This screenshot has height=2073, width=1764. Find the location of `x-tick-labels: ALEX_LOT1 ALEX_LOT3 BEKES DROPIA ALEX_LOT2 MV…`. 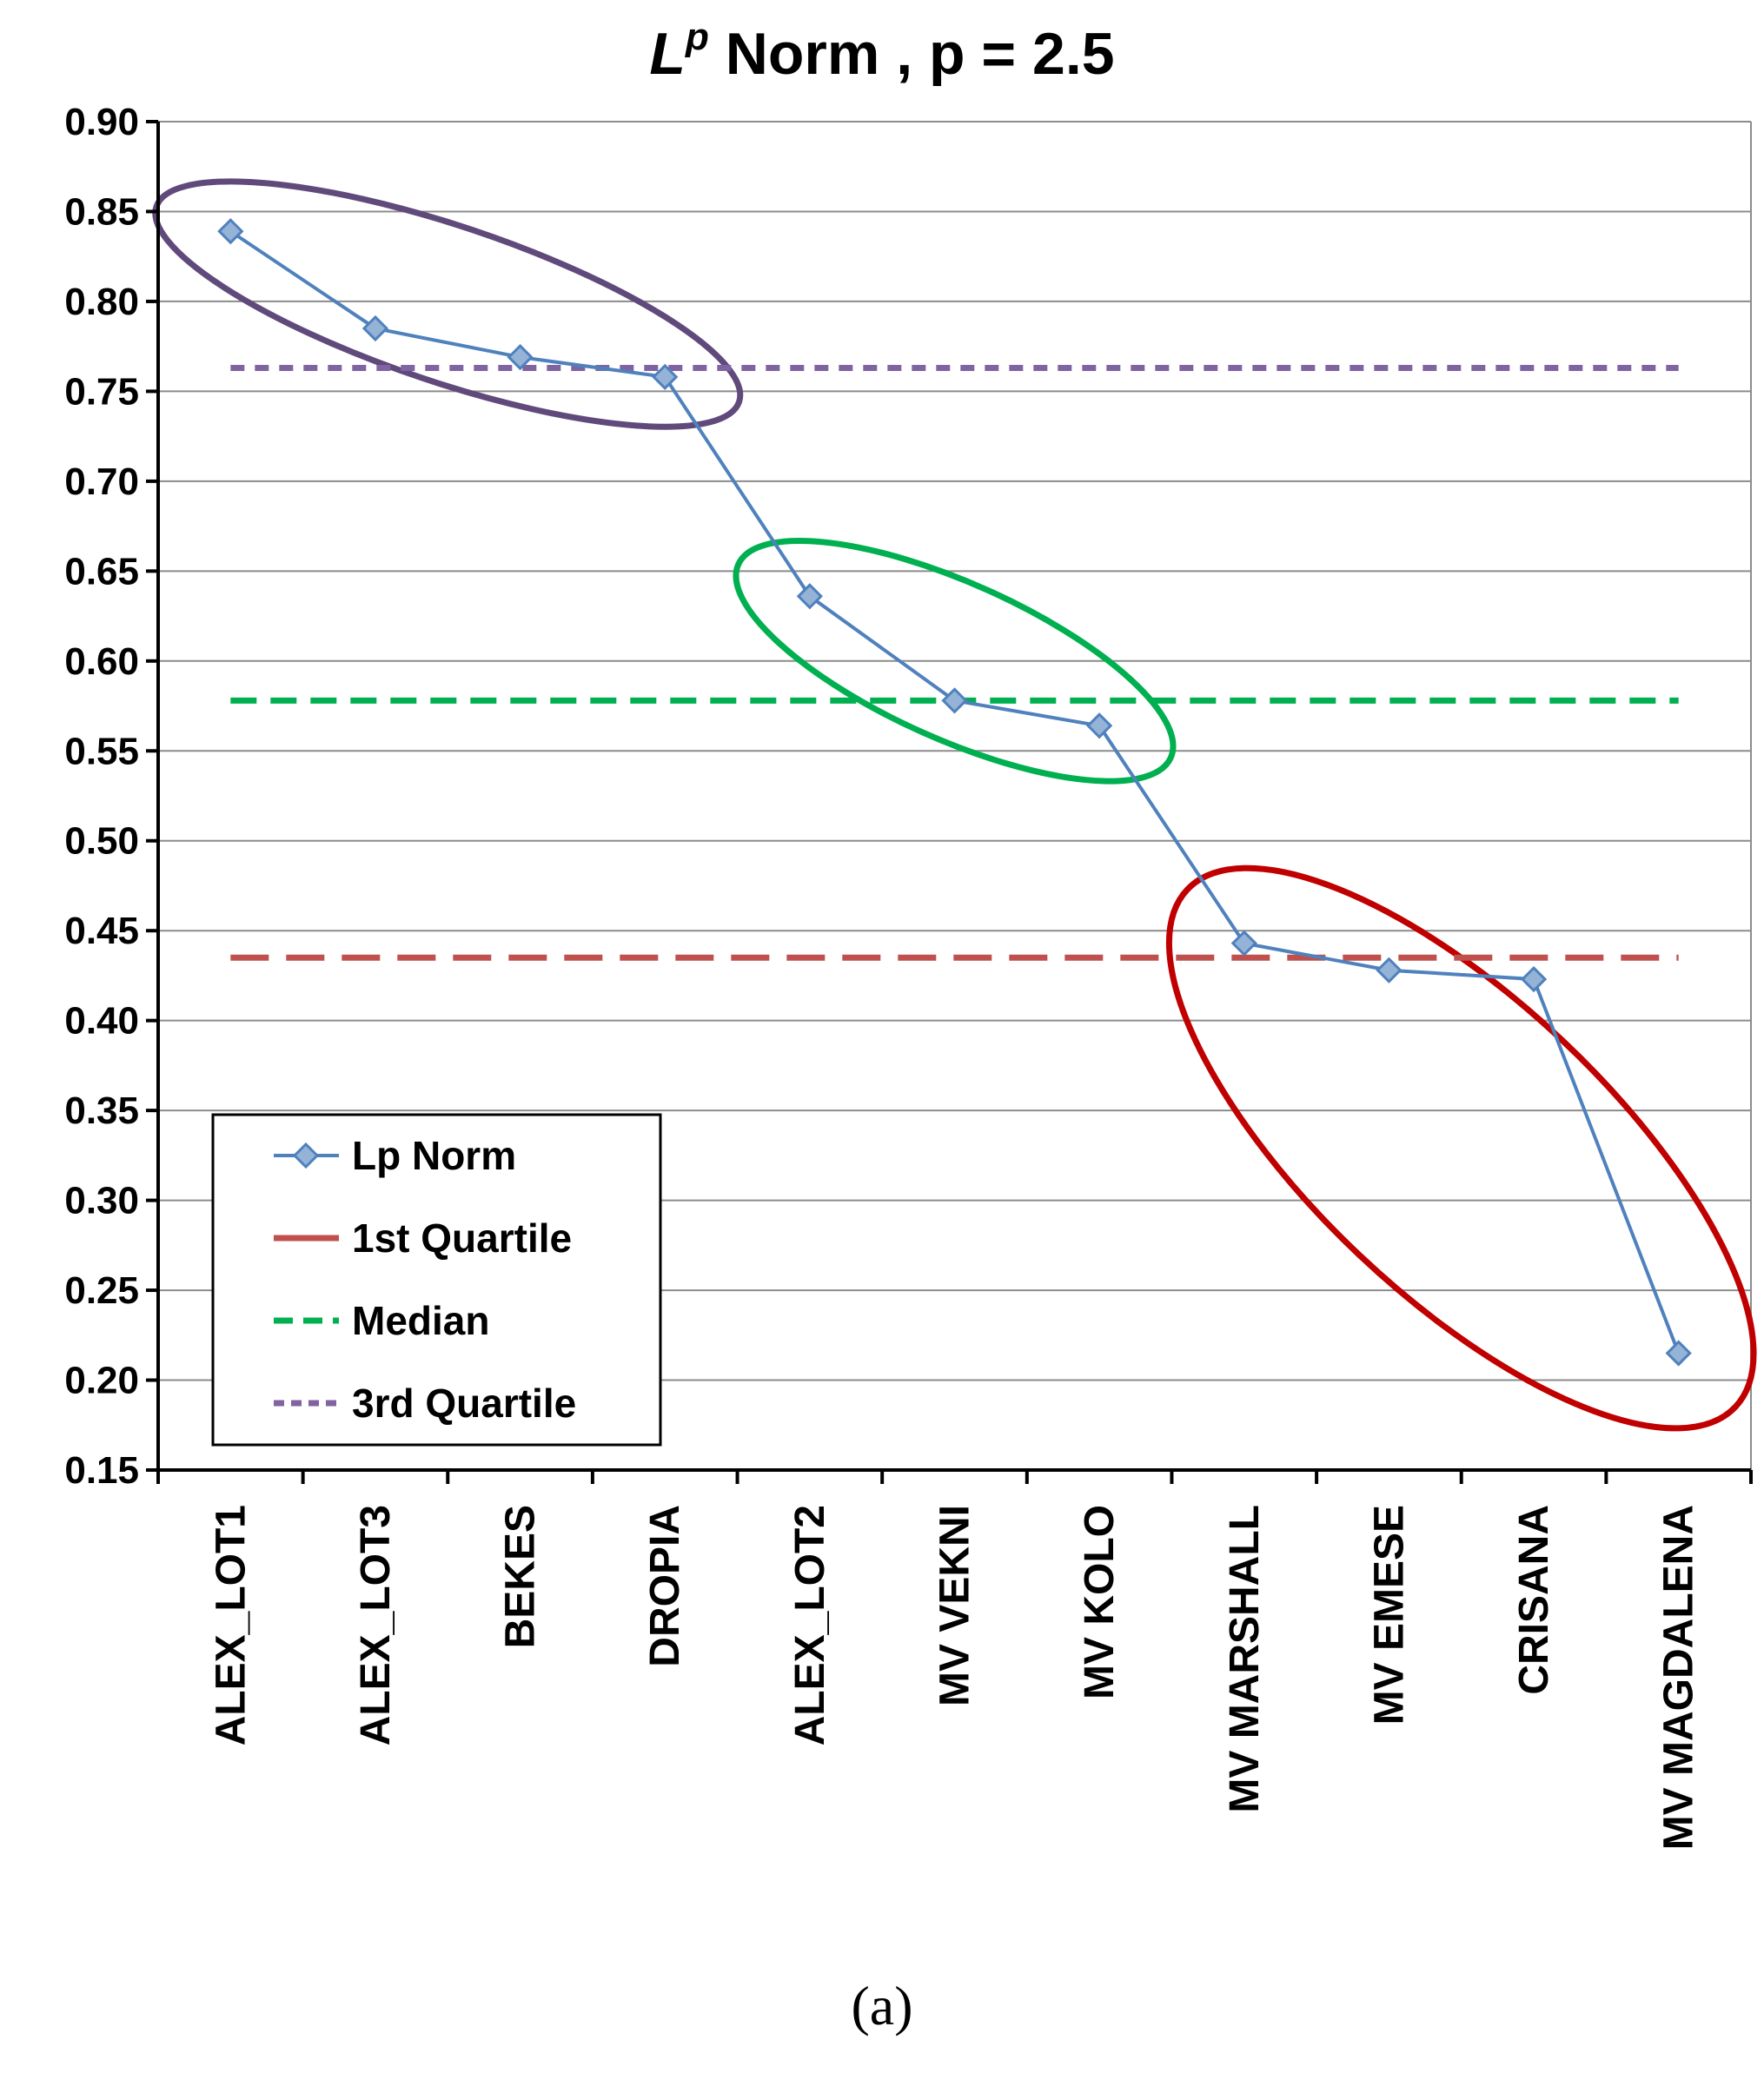

x-tick-labels: ALEX_LOT1 ALEX_LOT3 BEKES DROPIA ALEX_LOT2 MV… is located at coordinates (954, 1677).